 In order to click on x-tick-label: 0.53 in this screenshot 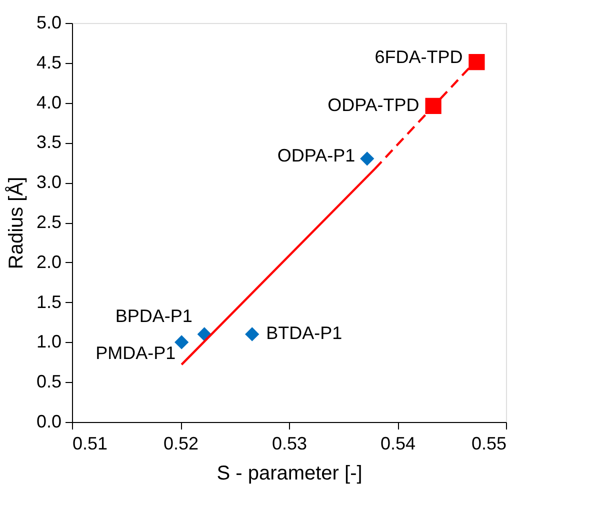, I will do `click(290, 444)`.